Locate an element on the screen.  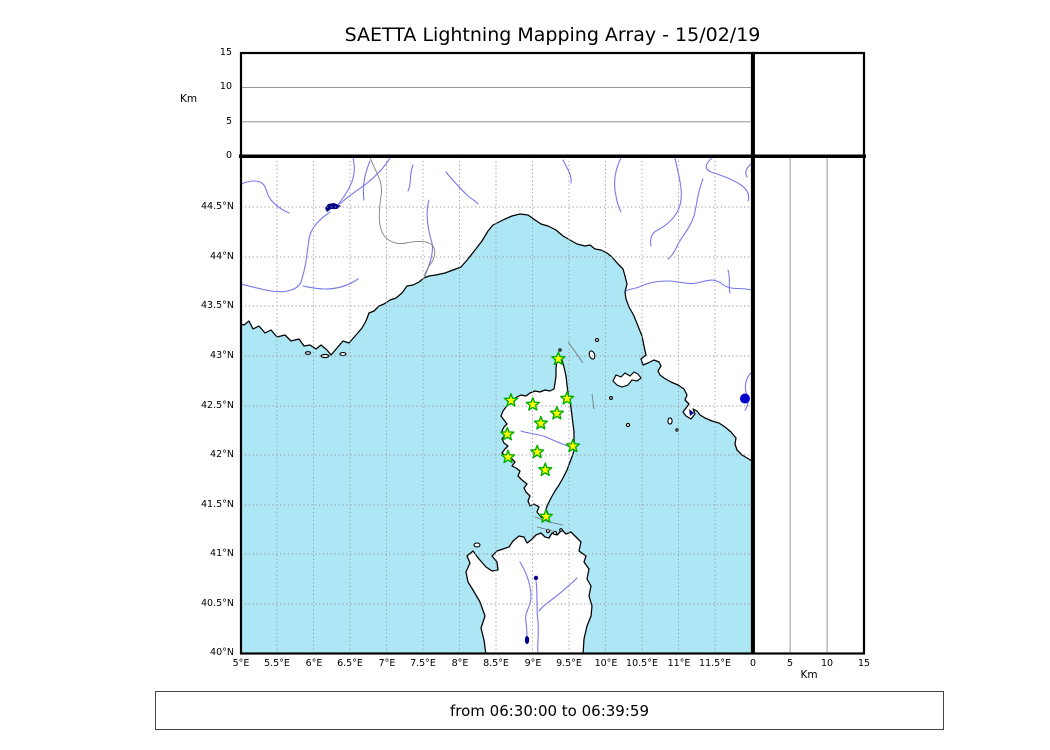
lon-tick: 10°E is located at coordinates (606, 663).